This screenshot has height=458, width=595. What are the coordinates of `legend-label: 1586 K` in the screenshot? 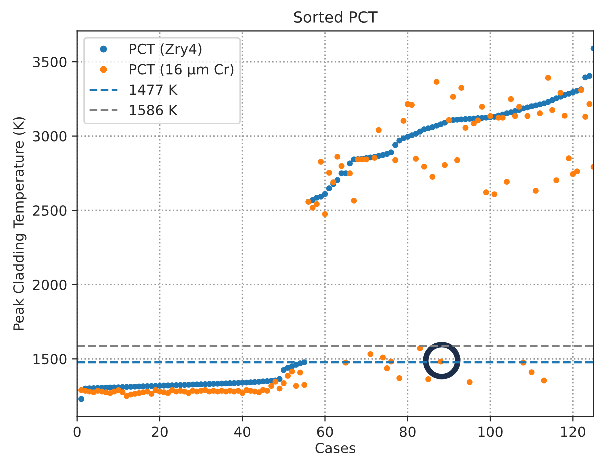 It's located at (154, 110).